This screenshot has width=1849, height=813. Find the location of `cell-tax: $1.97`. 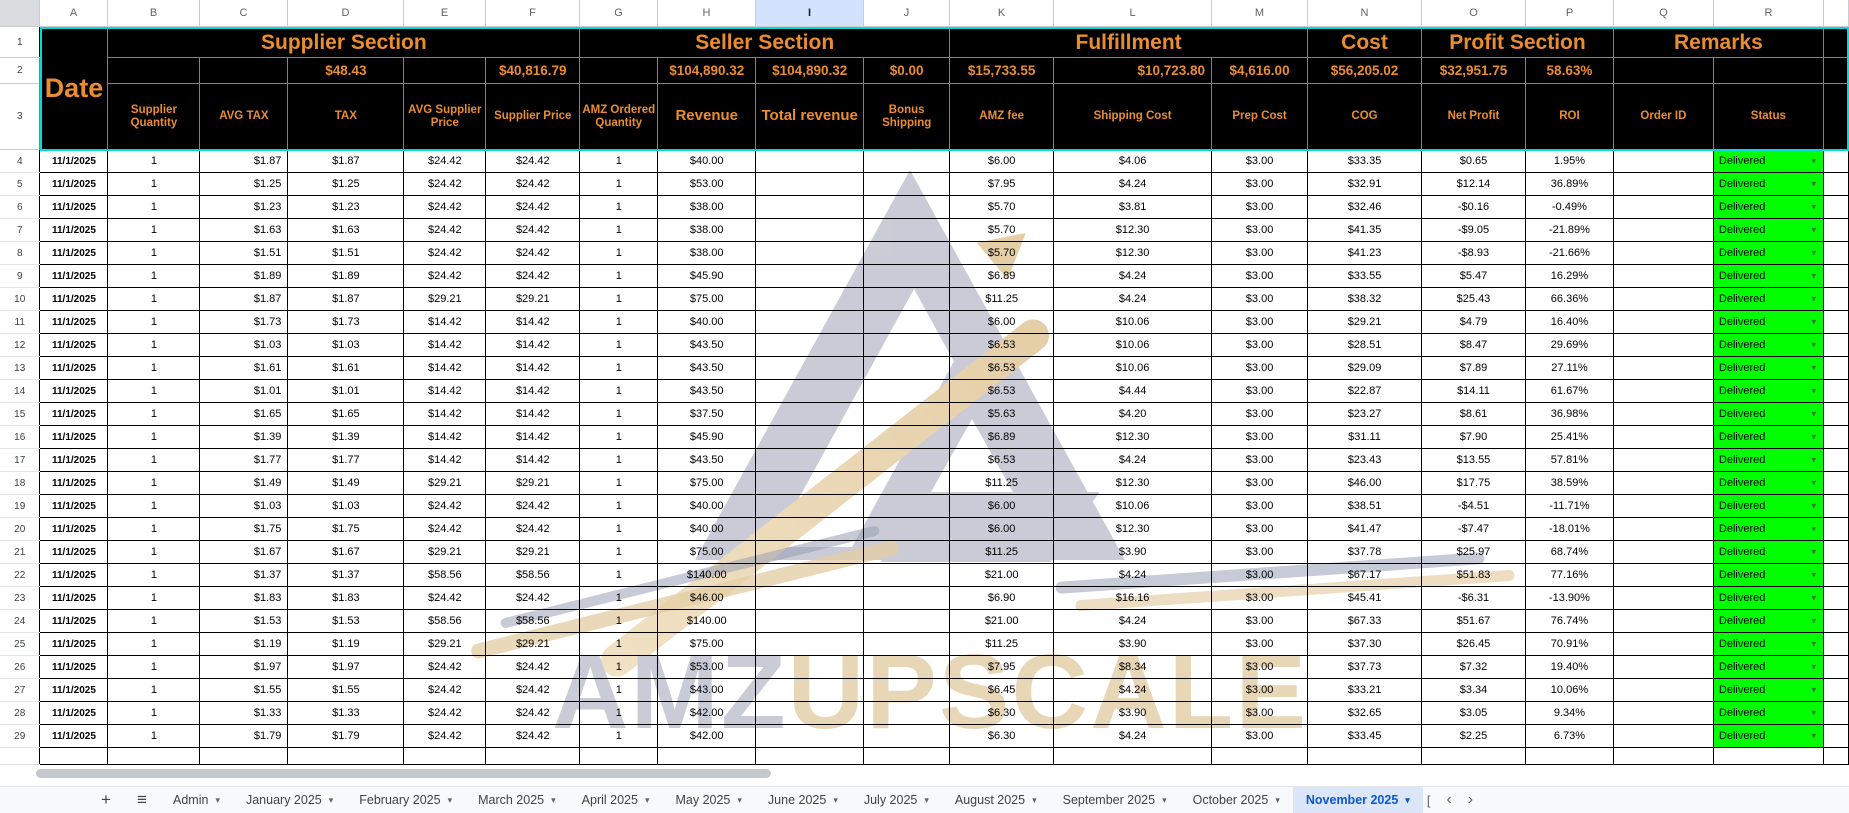

cell-tax: $1.97 is located at coordinates (346, 667).